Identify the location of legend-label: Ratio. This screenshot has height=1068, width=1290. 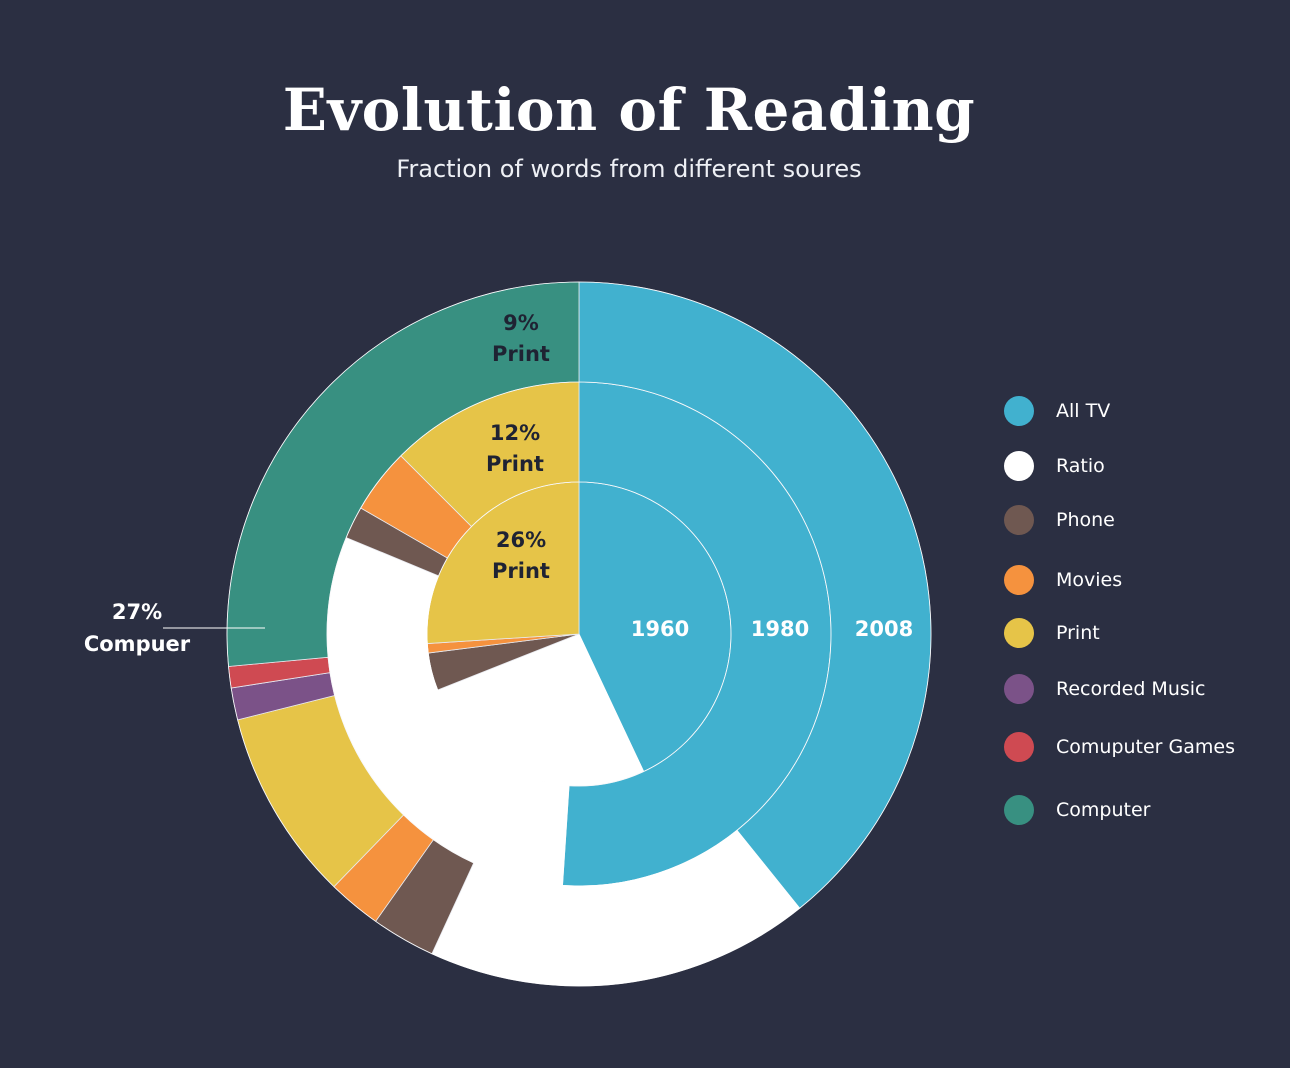
(1080, 466).